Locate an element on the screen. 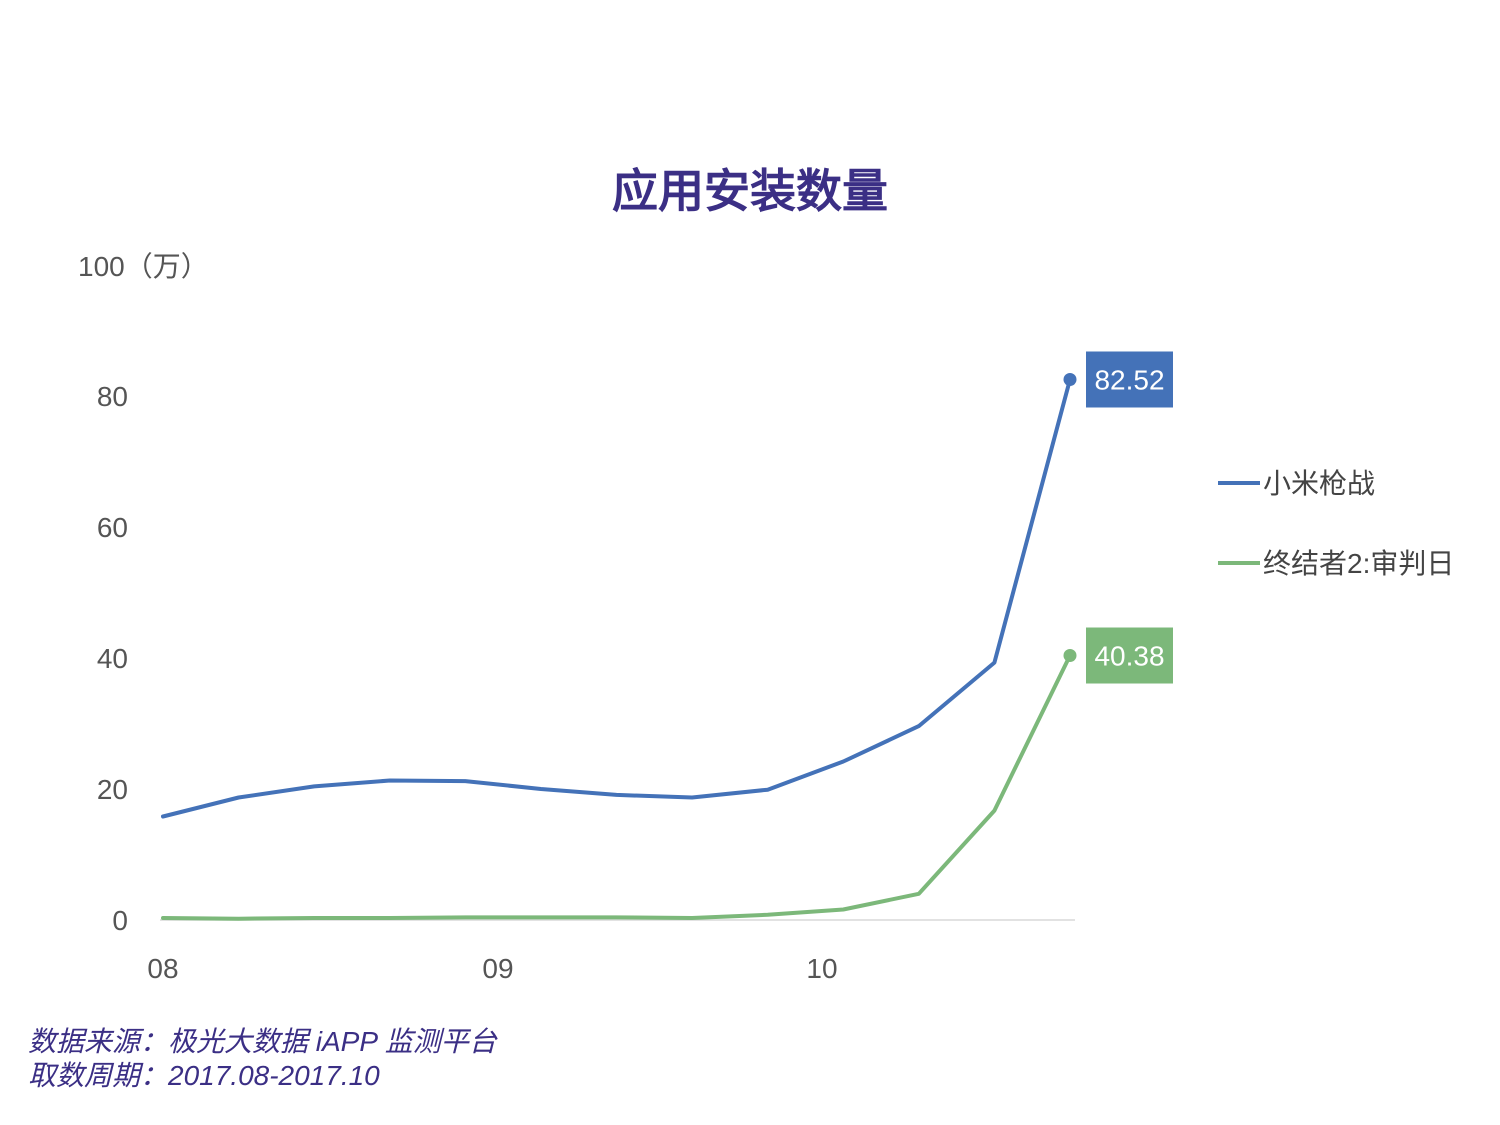  end-value-label-1: 82.52 is located at coordinates (1129, 379).